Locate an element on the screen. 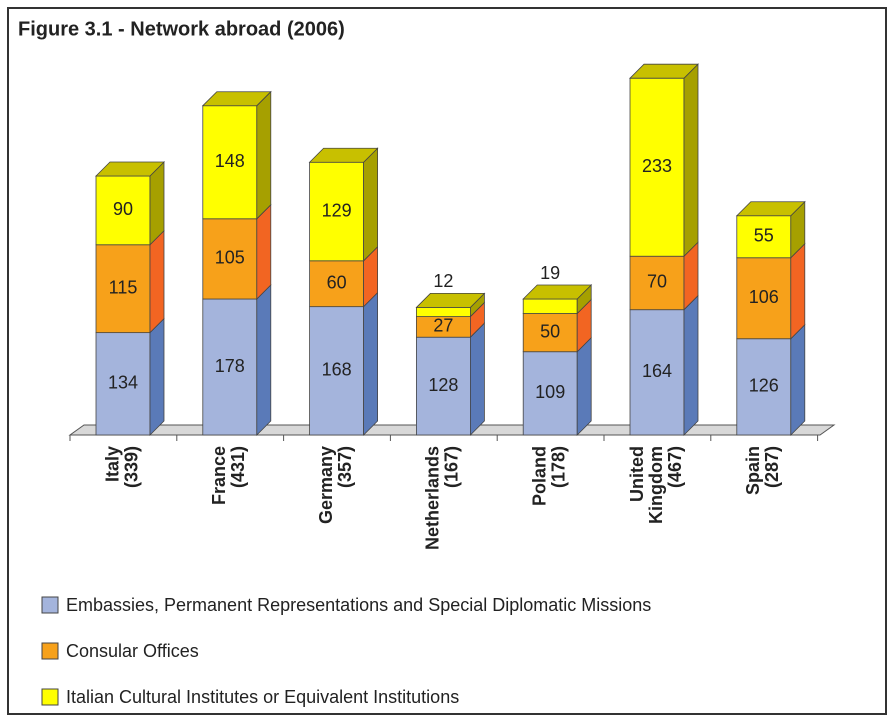 Image resolution: width=891 pixels, height=717 pixels. value-label: 55 is located at coordinates (764, 235).